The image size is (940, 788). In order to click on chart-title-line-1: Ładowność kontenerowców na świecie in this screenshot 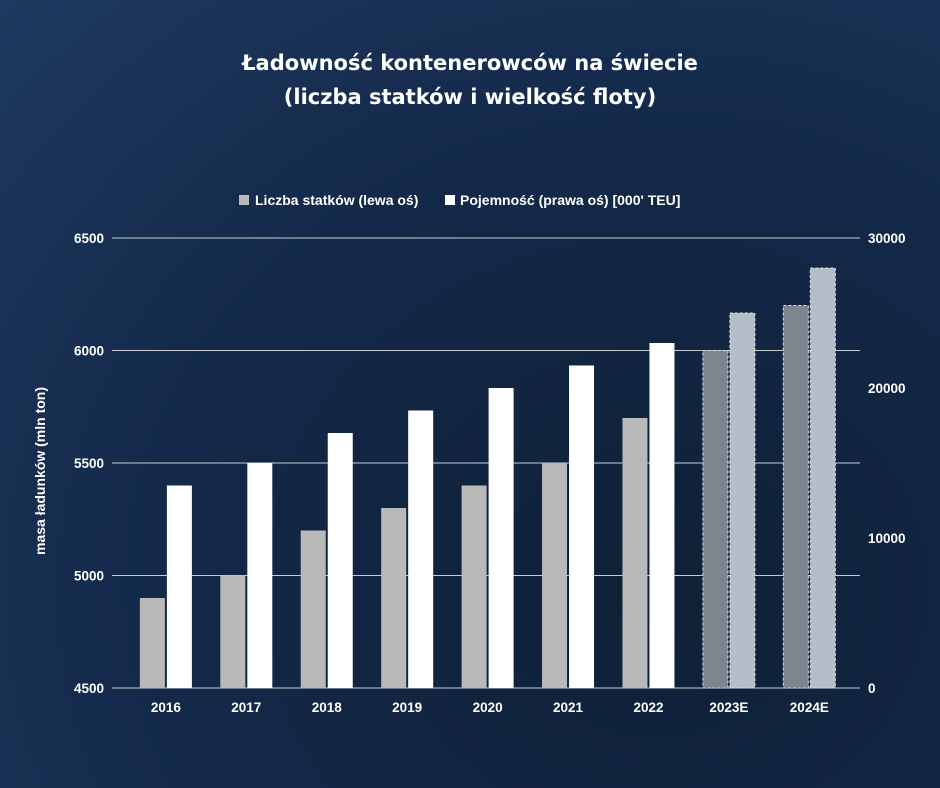, I will do `click(469, 63)`.